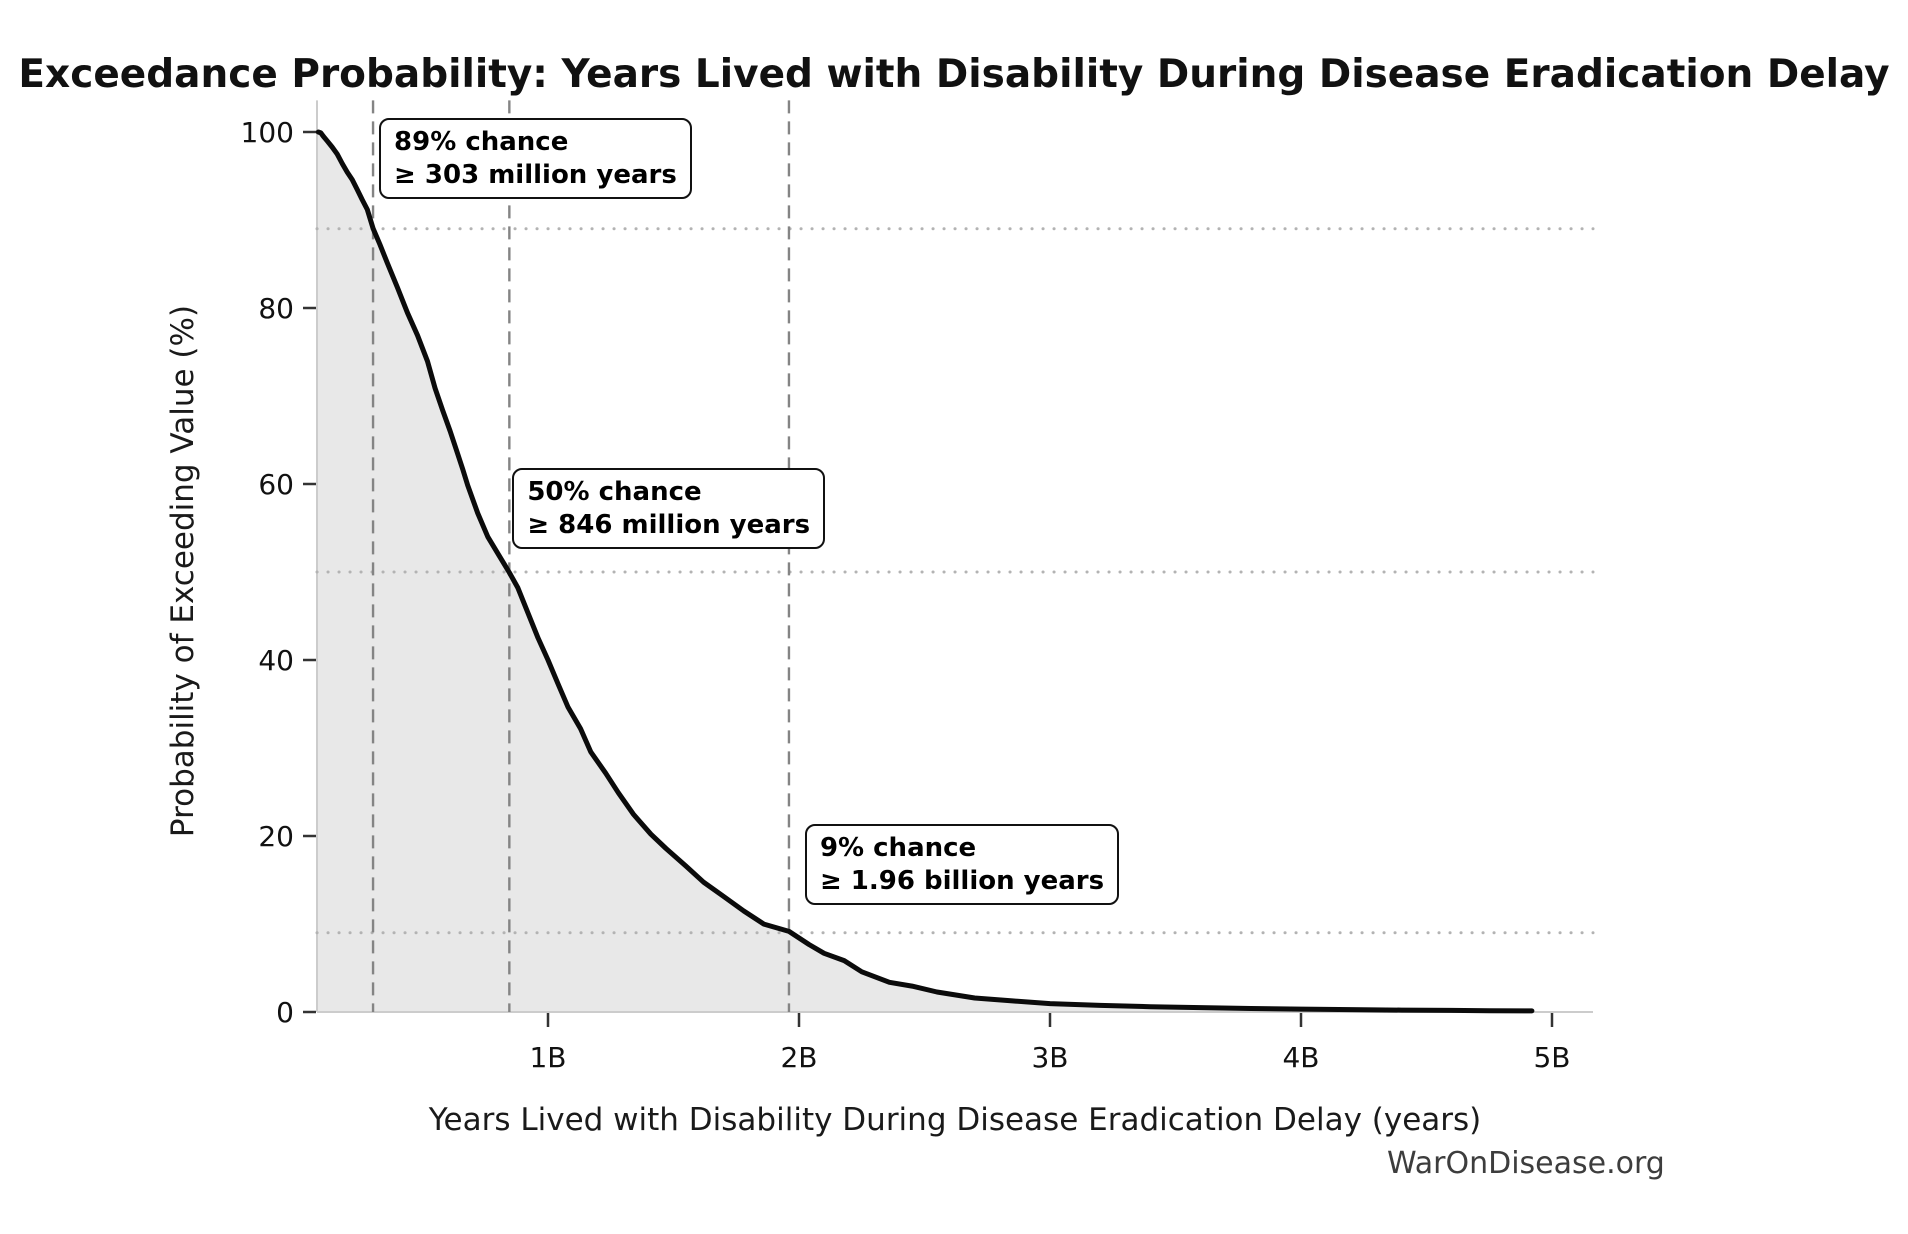  Describe the element at coordinates (267, 132) in the screenshot. I see `y-tick-label: 100` at that location.